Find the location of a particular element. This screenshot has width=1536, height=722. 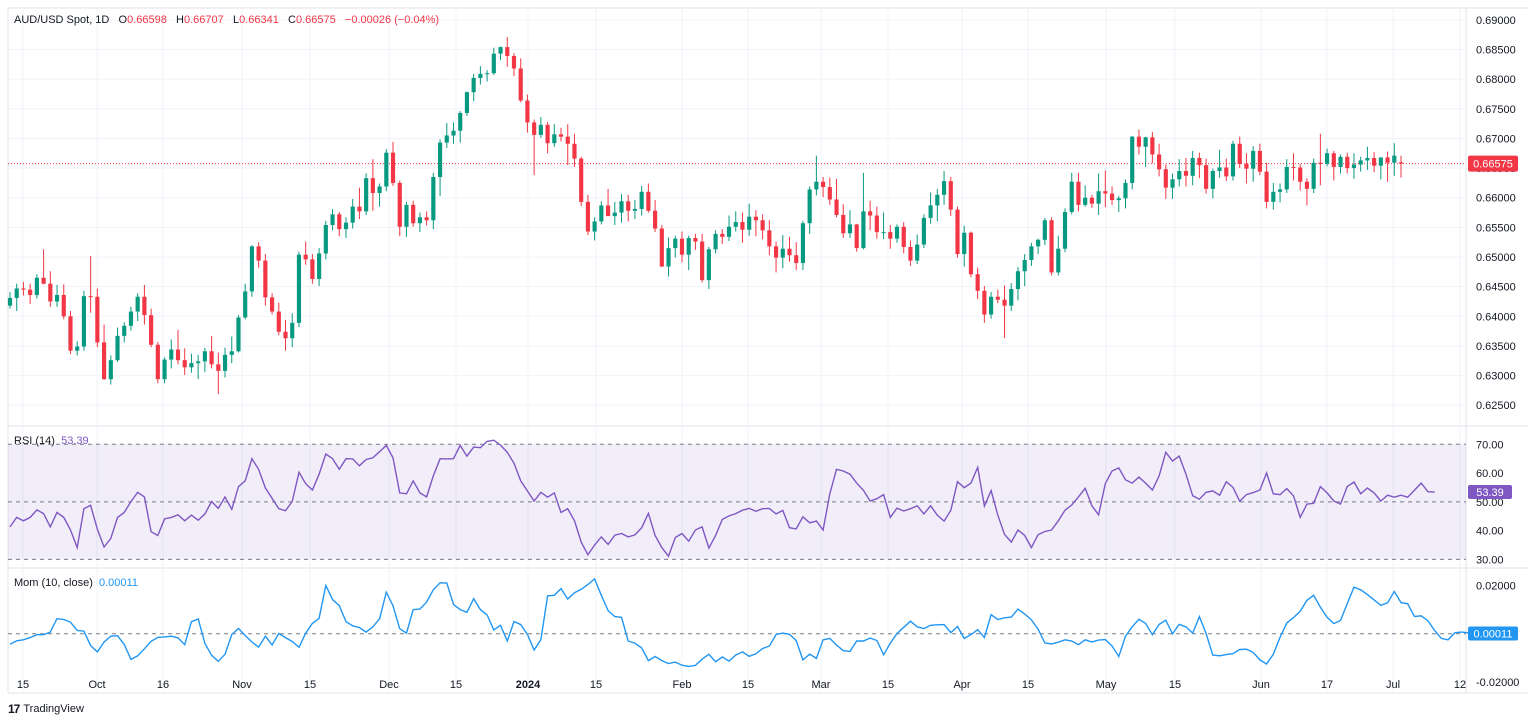

mom-tick-label: -0.02000 is located at coordinates (1497, 683).